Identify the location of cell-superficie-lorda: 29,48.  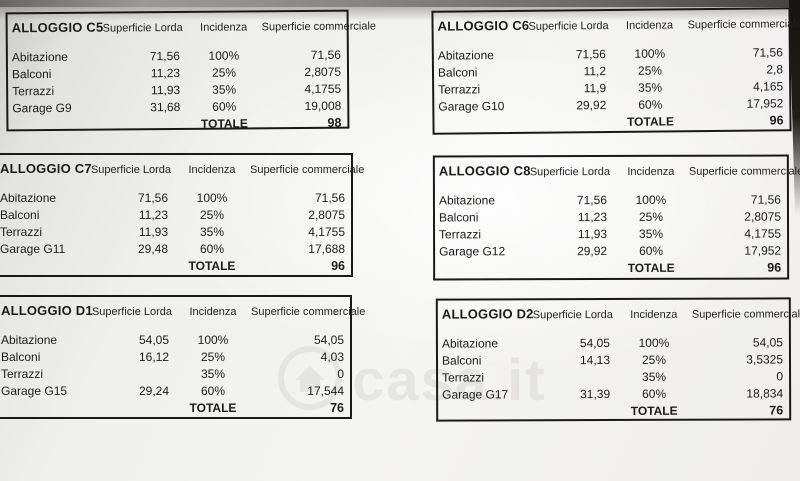
(152, 249).